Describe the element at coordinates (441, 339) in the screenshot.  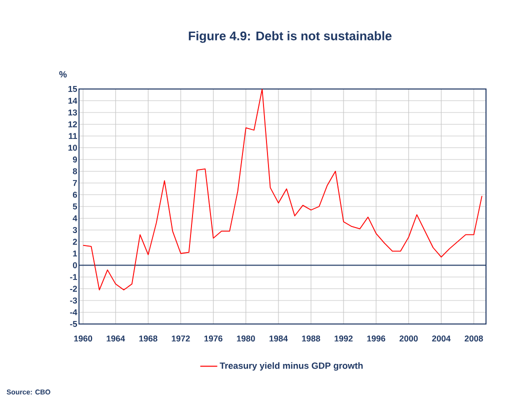
I see `x-tick-label: 2004` at that location.